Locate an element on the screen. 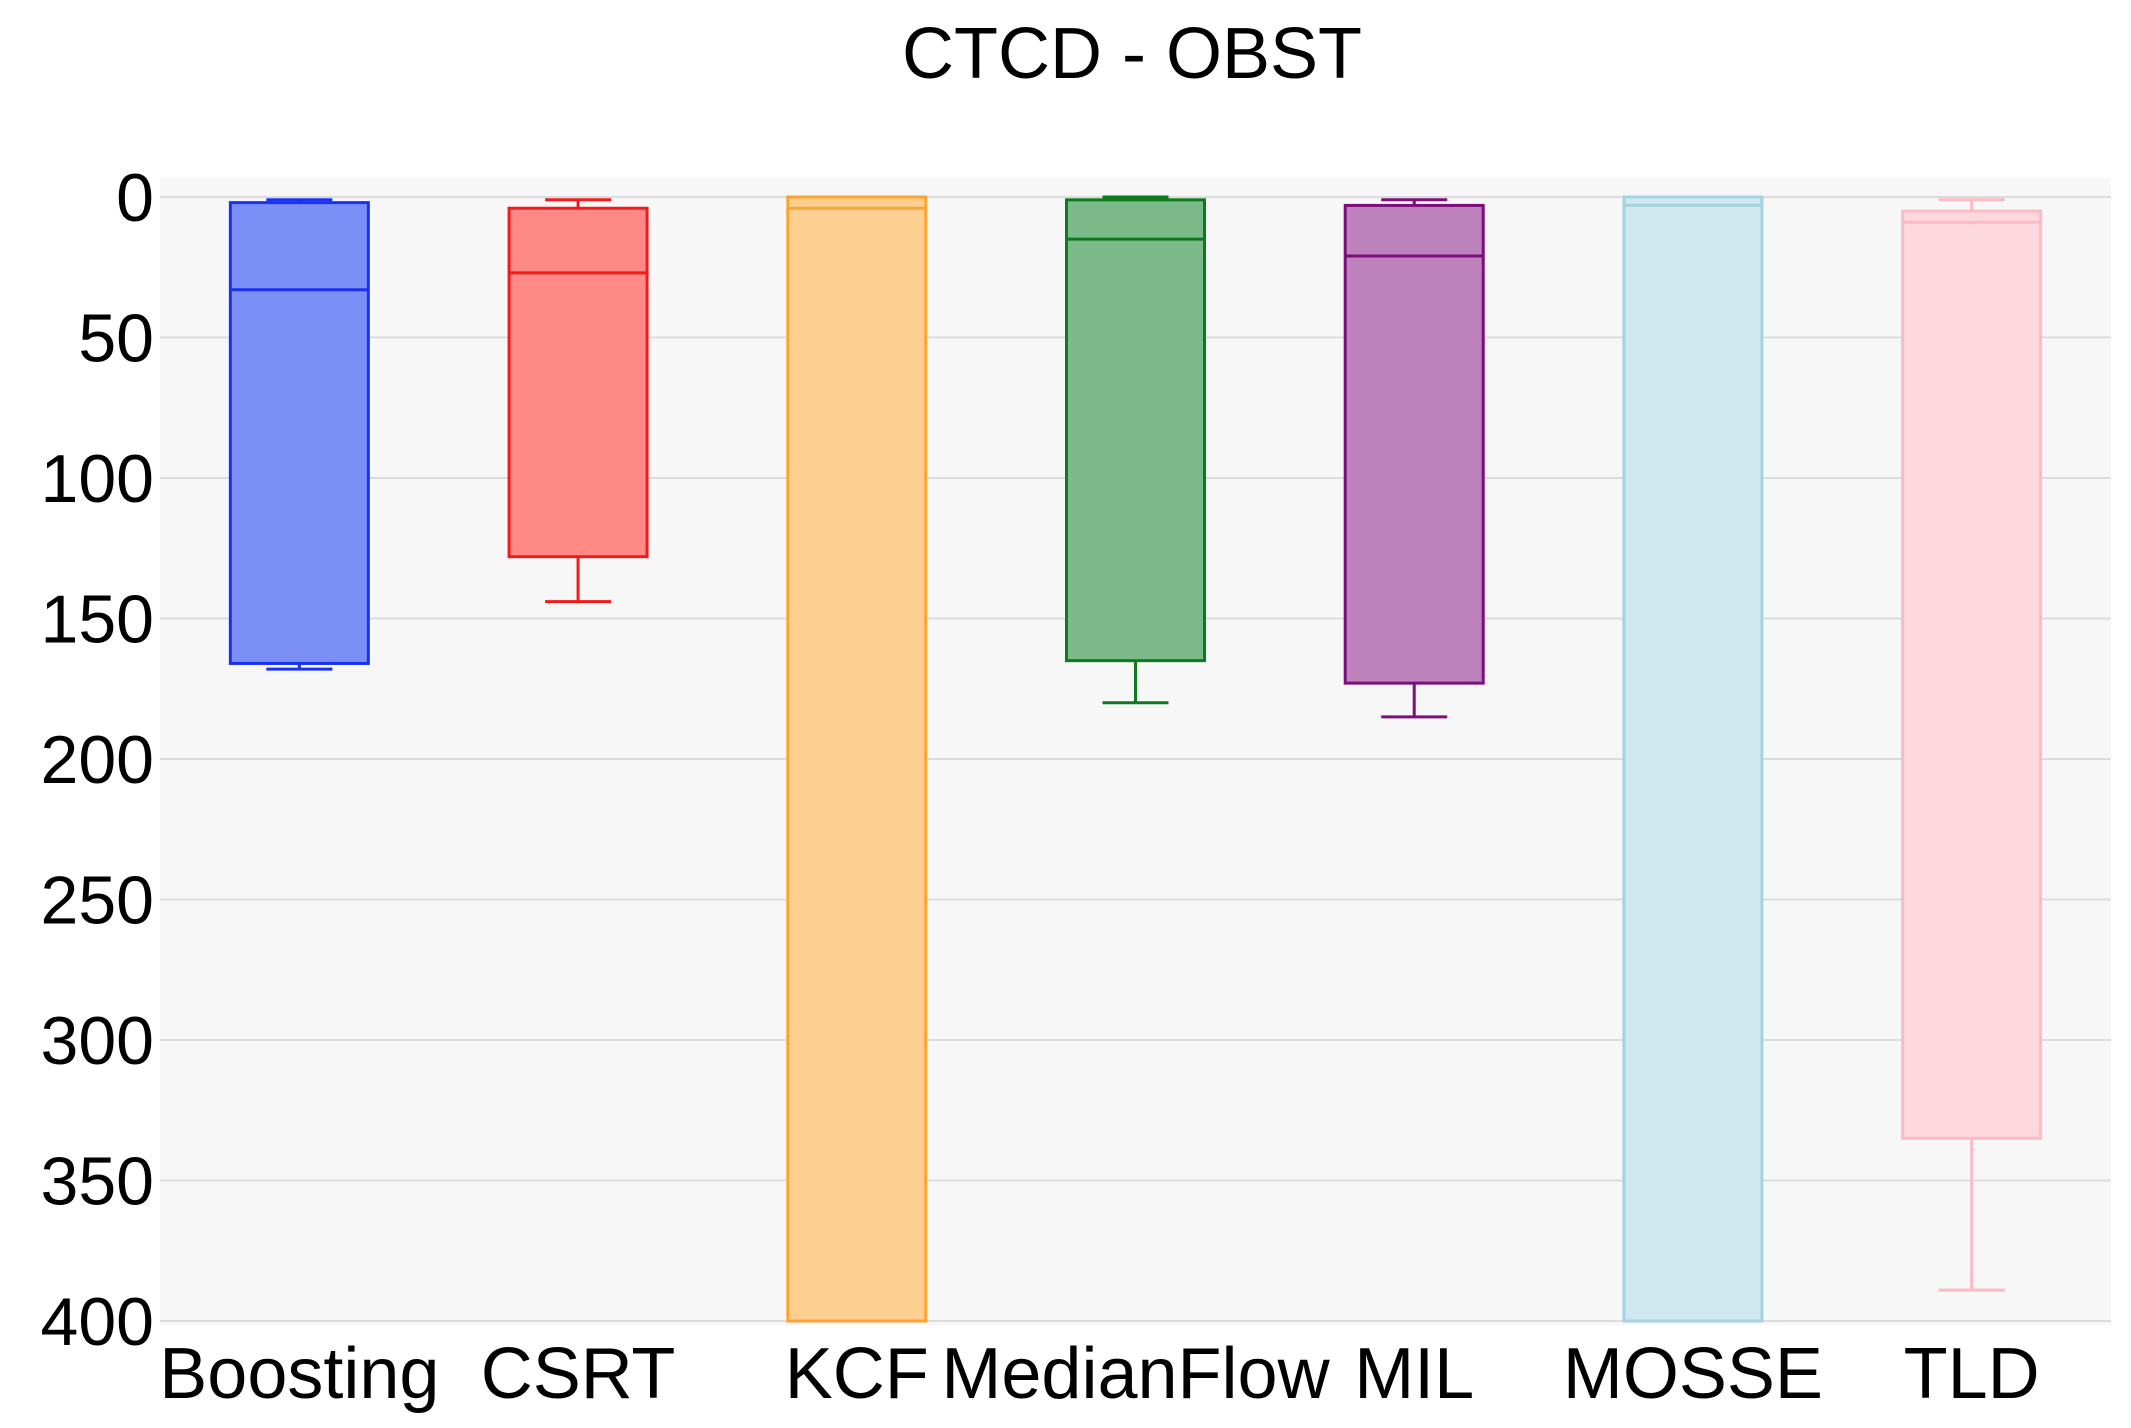 This screenshot has width=2131, height=1428. chart-title: CTCD - OBST is located at coordinates (1132, 54).